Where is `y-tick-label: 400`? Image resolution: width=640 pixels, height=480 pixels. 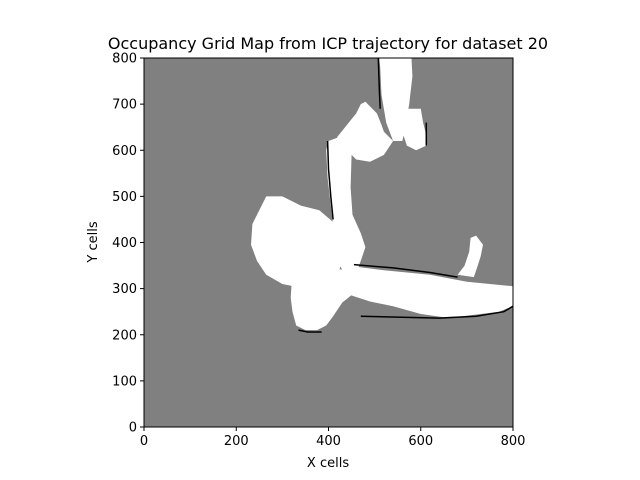
y-tick-label: 400 is located at coordinates (124, 243).